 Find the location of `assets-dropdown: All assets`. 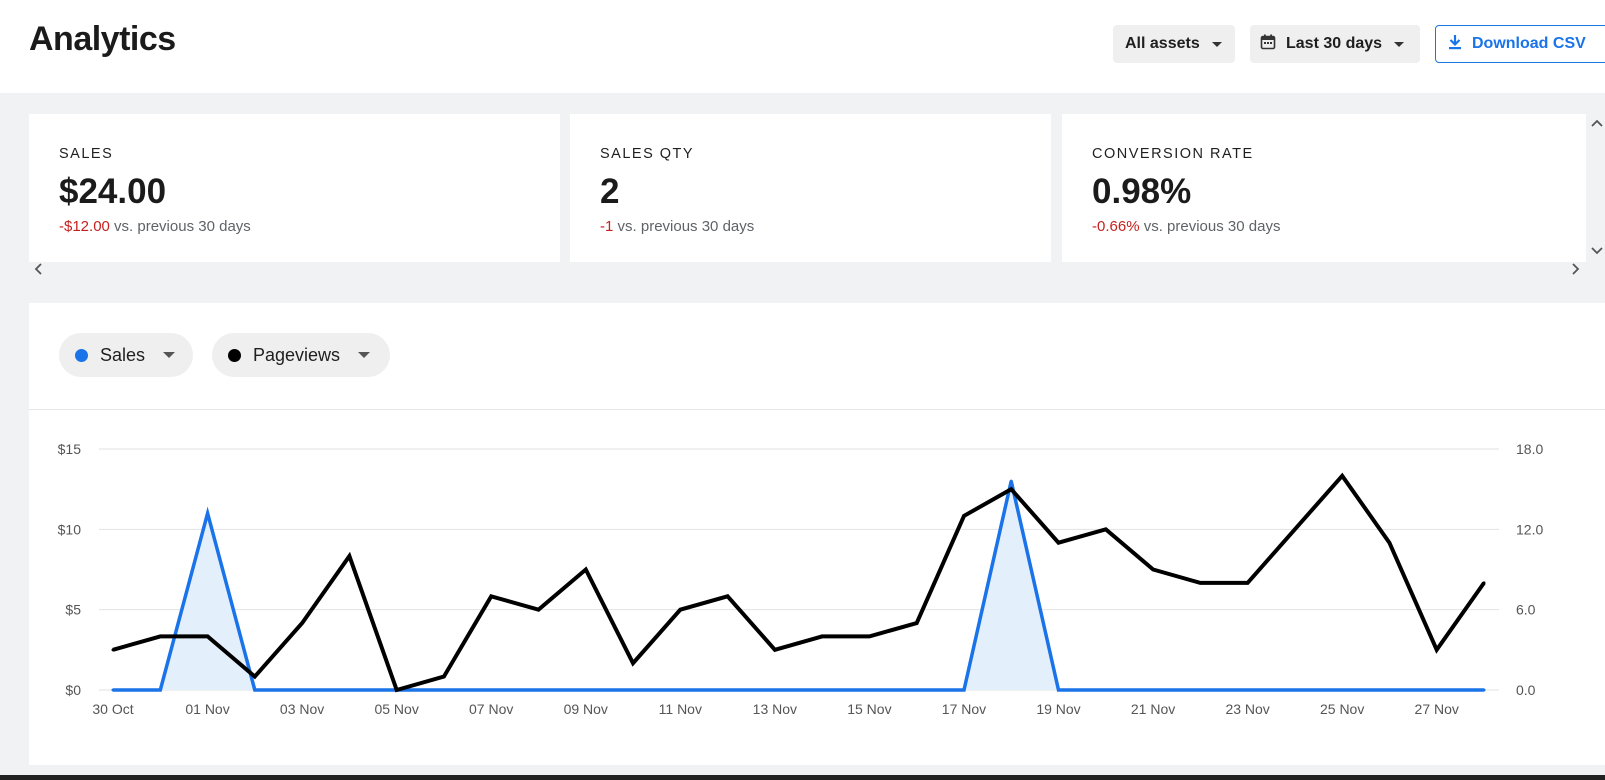

assets-dropdown: All assets is located at coordinates (1174, 44).